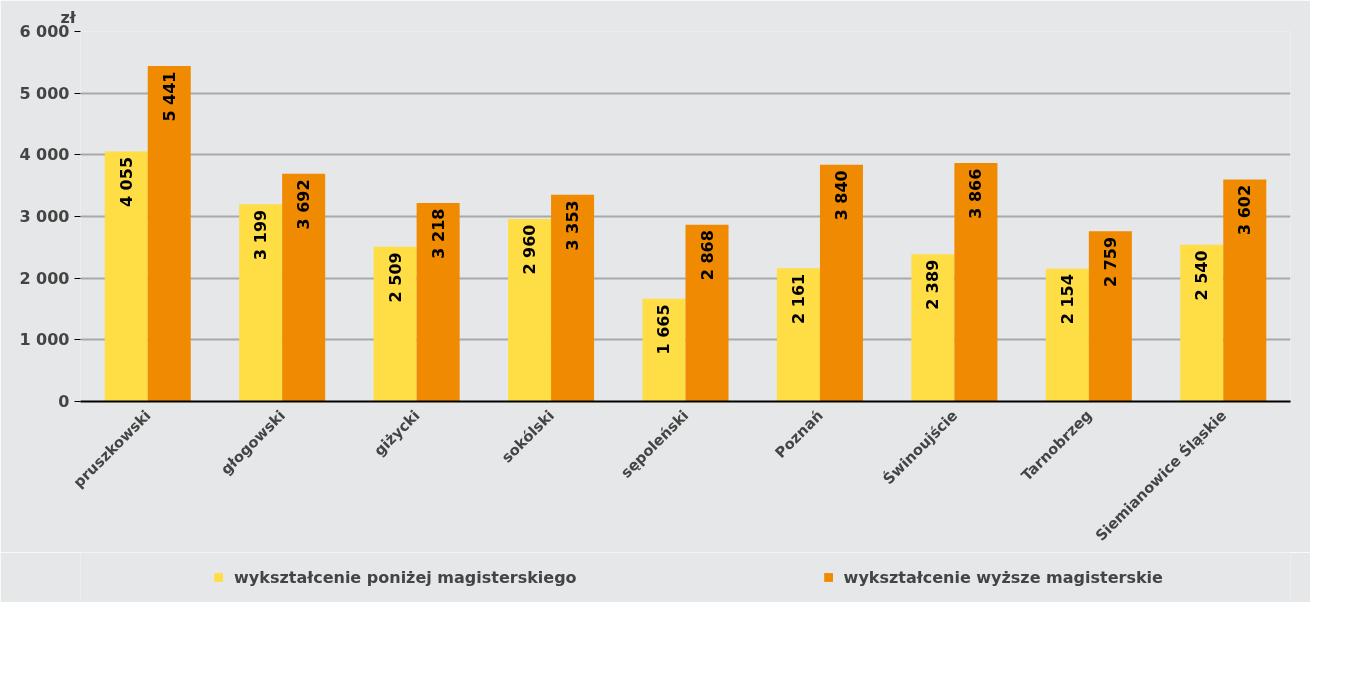 The image size is (1362, 699). Describe the element at coordinates (44, 93) in the screenshot. I see `y-tick-label: 5 000` at that location.